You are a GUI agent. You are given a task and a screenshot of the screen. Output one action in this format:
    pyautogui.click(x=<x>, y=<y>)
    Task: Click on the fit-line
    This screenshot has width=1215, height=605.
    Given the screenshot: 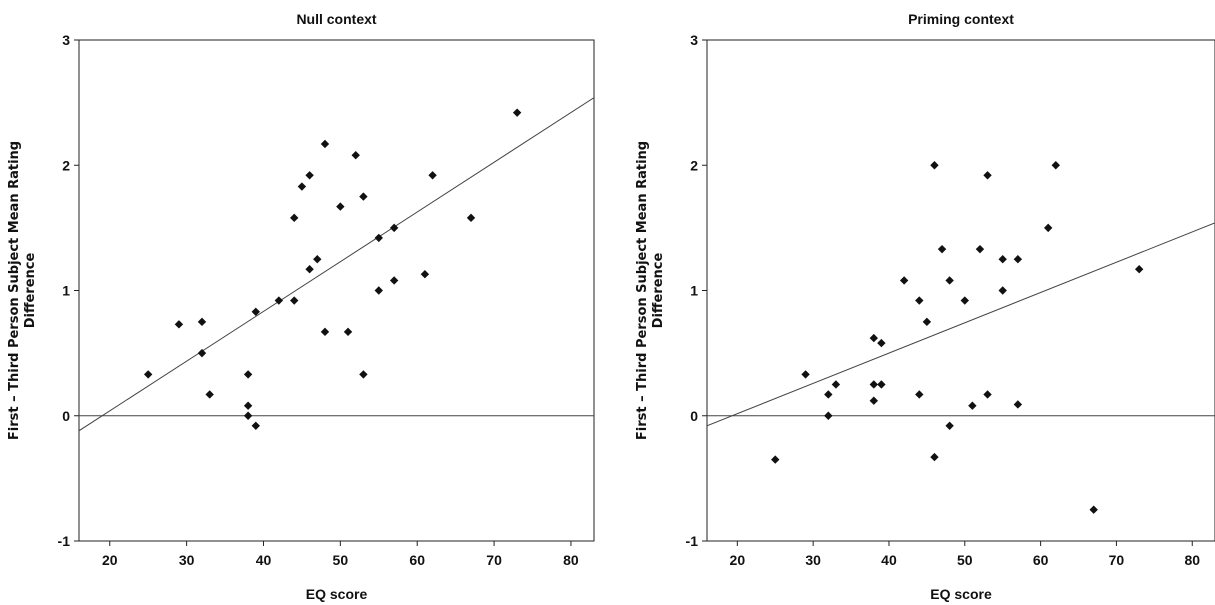 What is the action you would take?
    pyautogui.click(x=961, y=324)
    